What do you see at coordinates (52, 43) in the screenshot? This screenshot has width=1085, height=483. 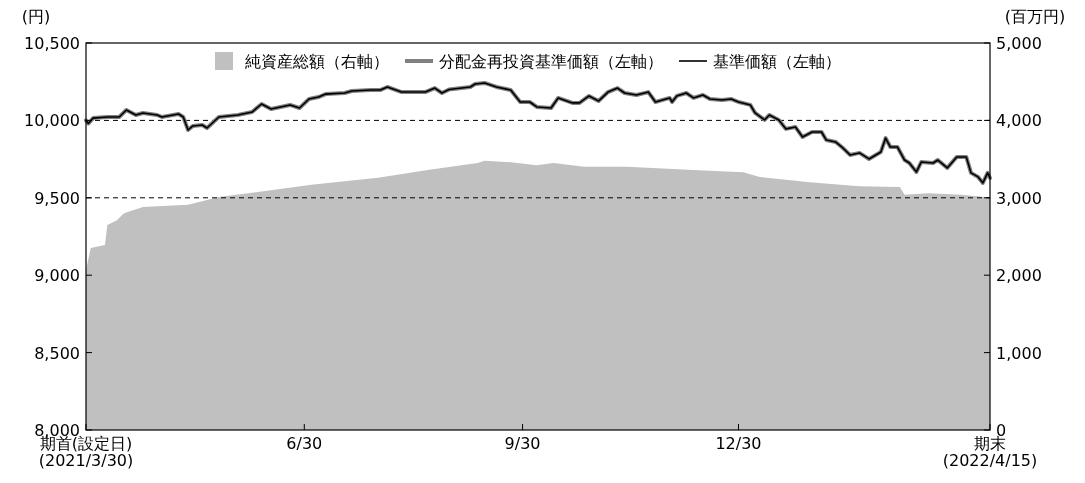 I see `y-tick-label: 10,500` at bounding box center [52, 43].